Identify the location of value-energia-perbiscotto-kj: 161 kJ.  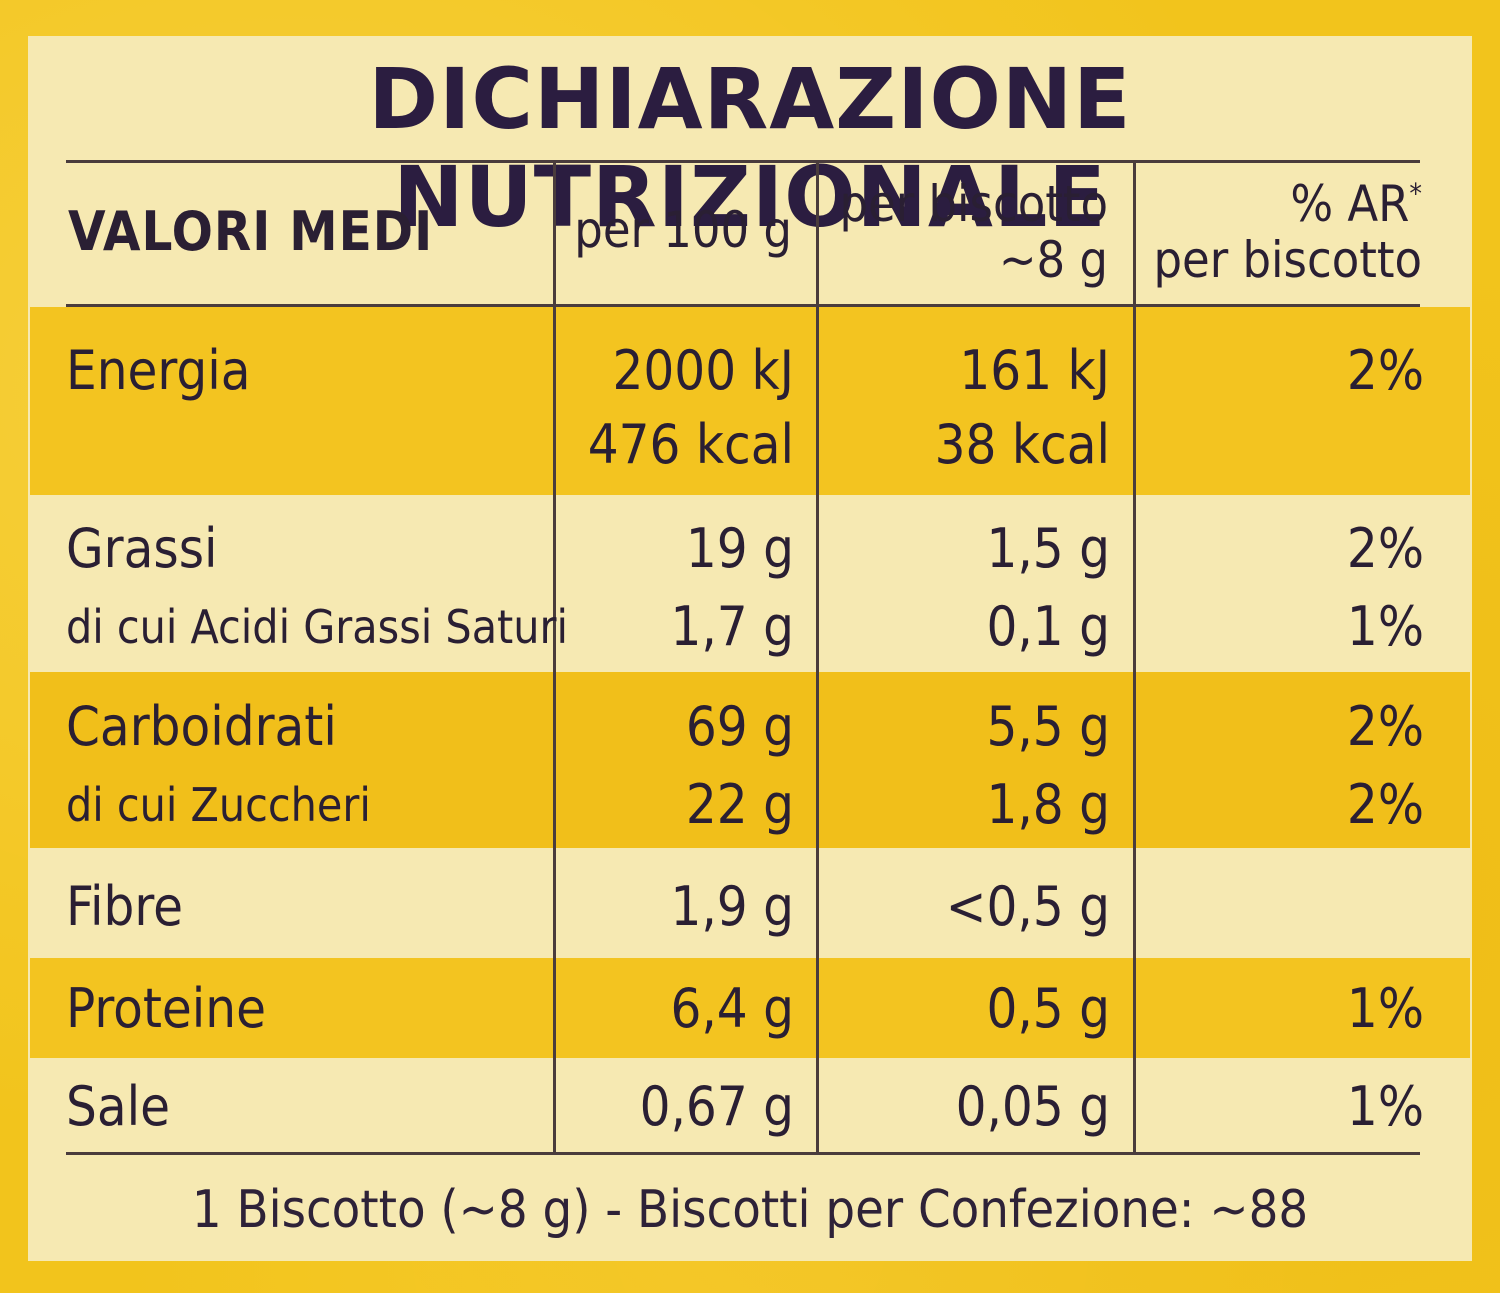
(1034, 370).